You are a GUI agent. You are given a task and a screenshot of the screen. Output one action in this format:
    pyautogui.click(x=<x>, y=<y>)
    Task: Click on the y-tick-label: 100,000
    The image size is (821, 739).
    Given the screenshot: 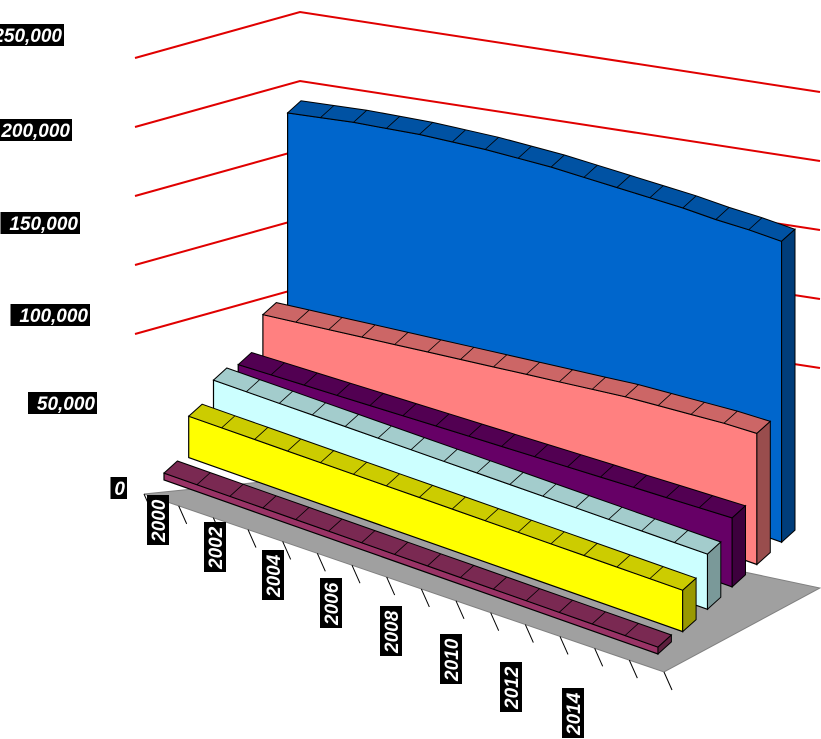 What is the action you would take?
    pyautogui.click(x=50, y=315)
    